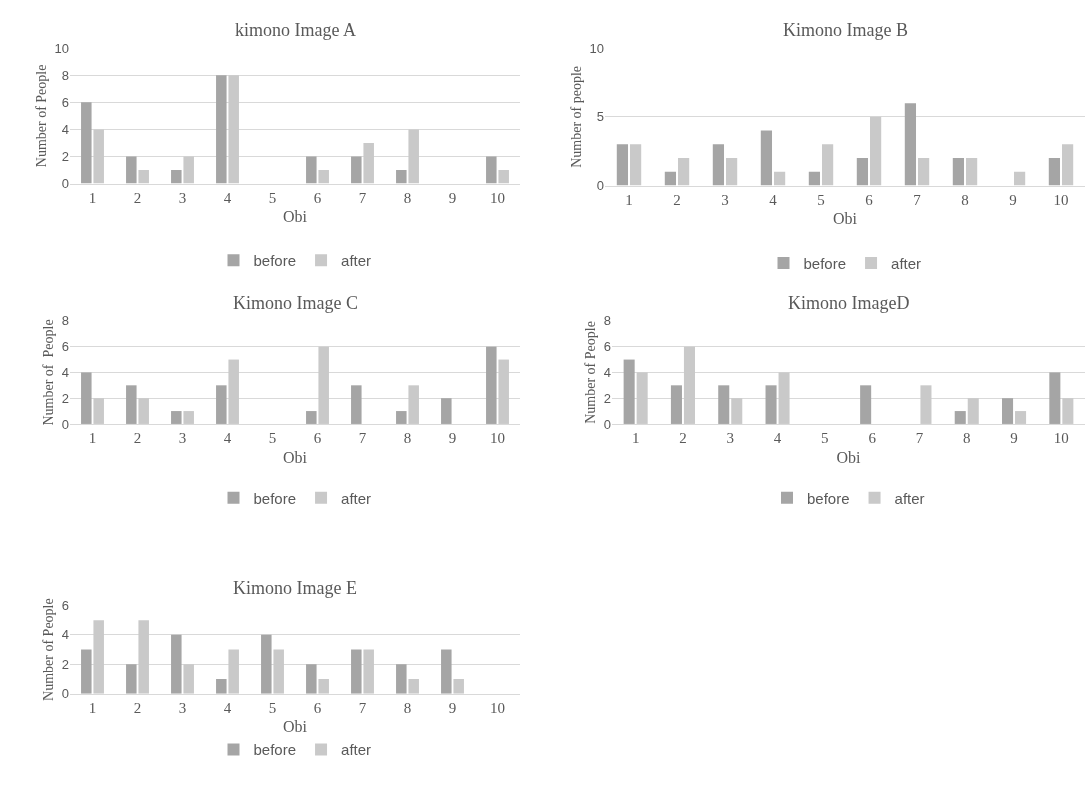 The height and width of the screenshot is (791, 1092). I want to click on chart-title: Kimono Image C, so click(295, 303).